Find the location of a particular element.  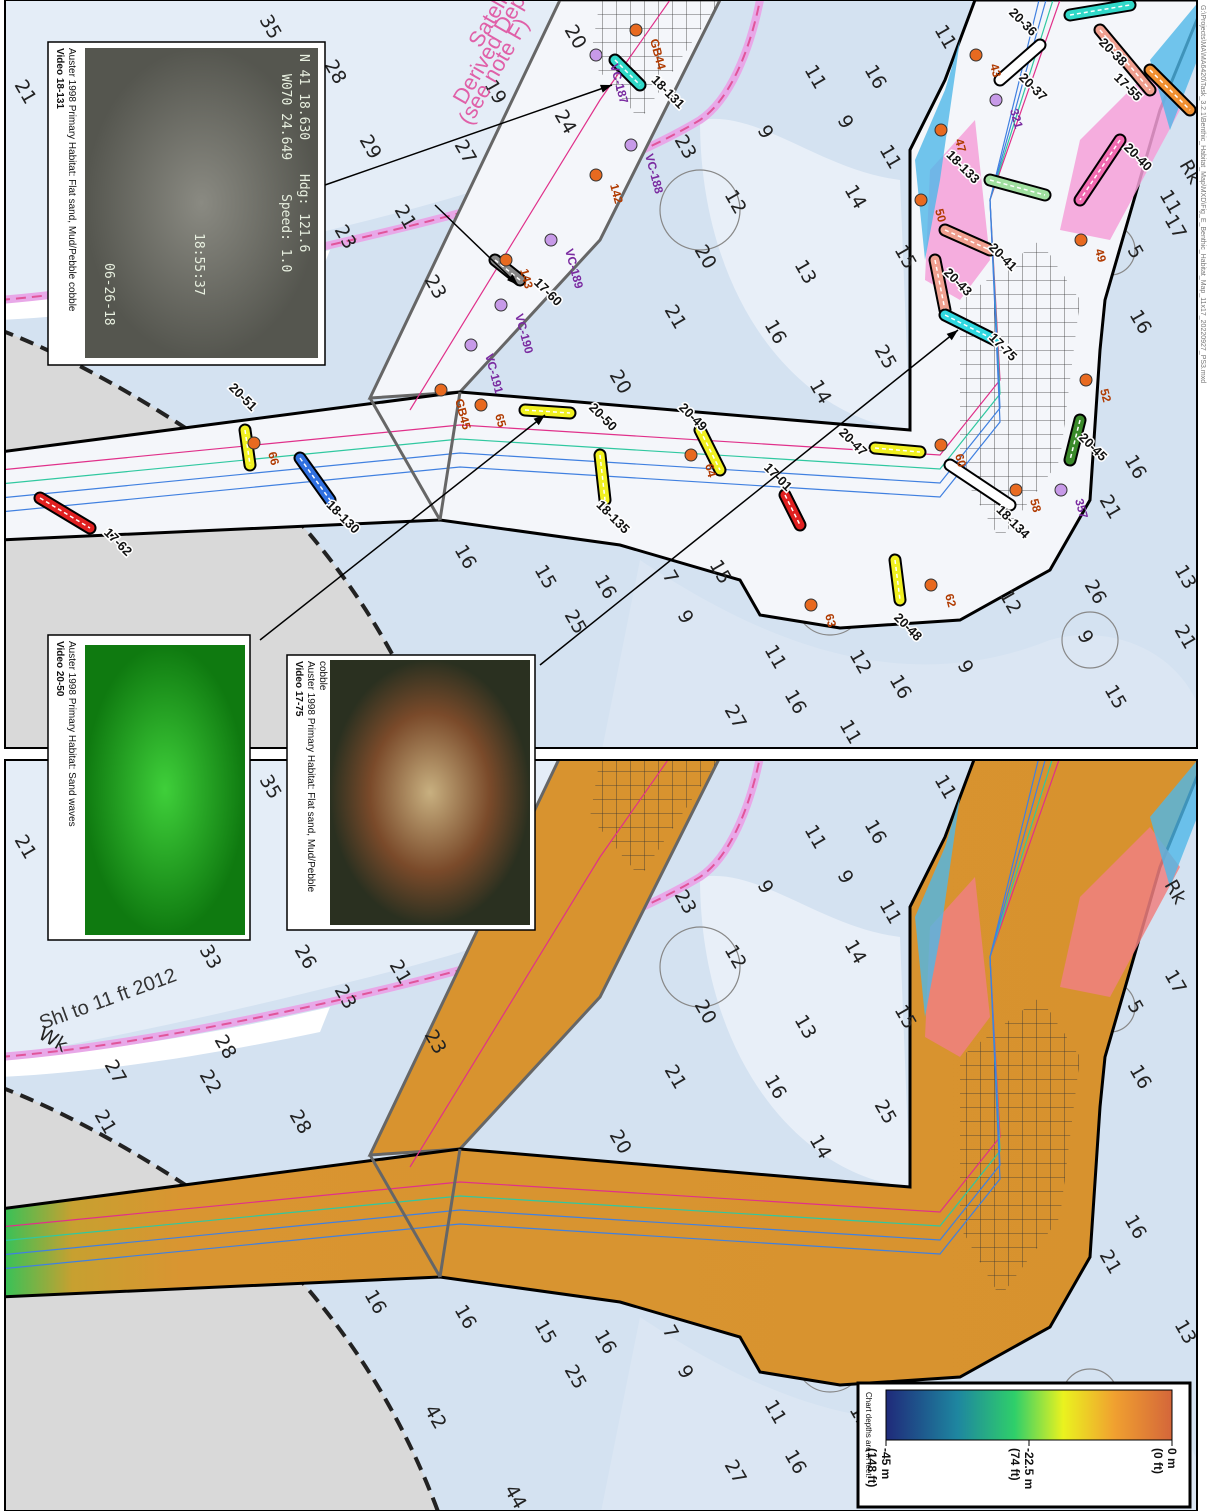

station-label: 321 is located at coordinates (1016, 118).